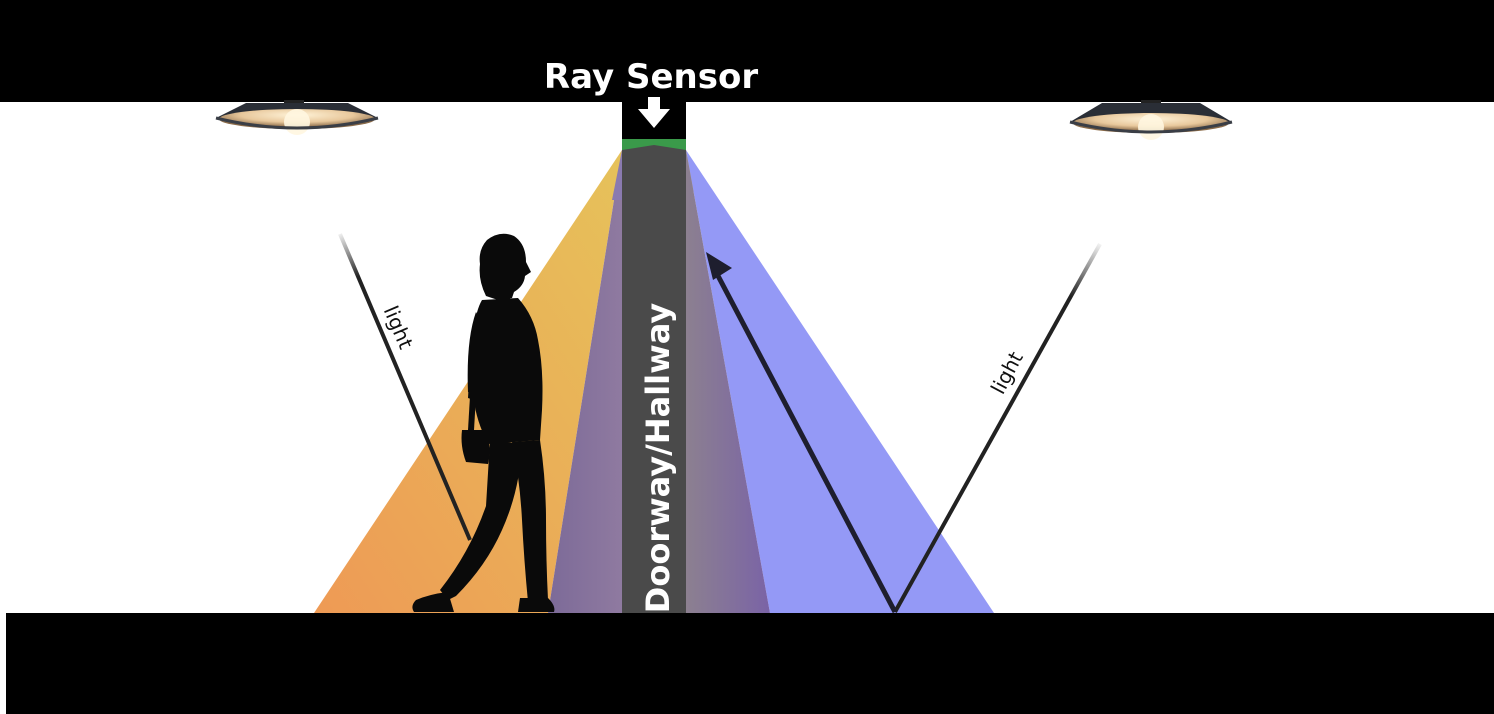  Describe the element at coordinates (651, 77) in the screenshot. I see `sensor-title: Ray Sensor` at that location.